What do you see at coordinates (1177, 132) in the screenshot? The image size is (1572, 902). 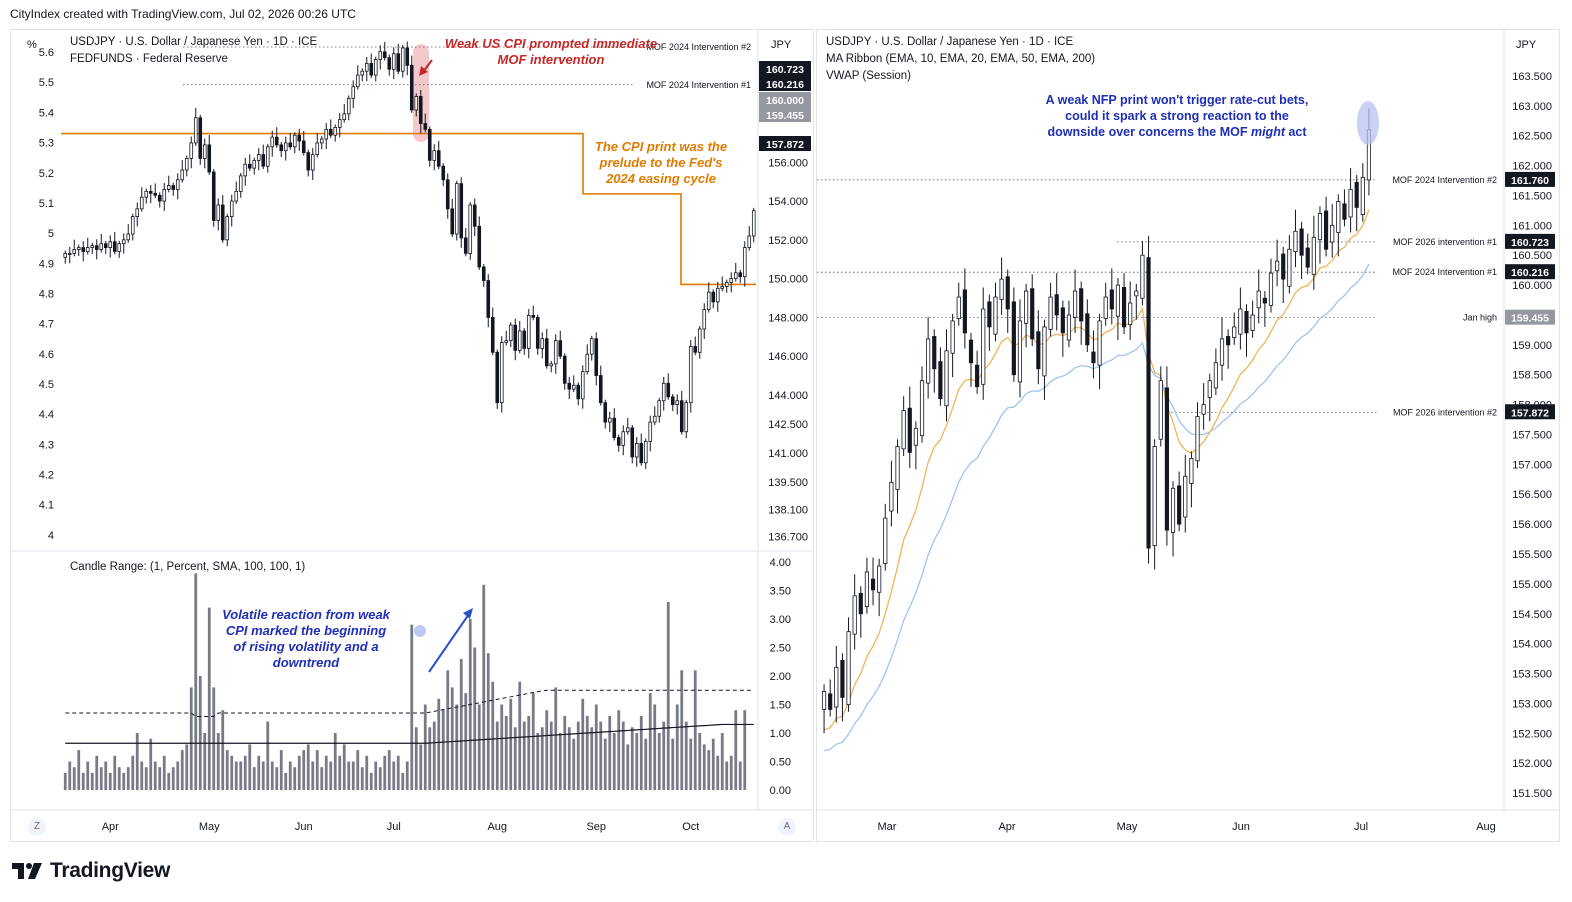 I see `nfp-annotation-line3: downside over concerns the MOF might act` at bounding box center [1177, 132].